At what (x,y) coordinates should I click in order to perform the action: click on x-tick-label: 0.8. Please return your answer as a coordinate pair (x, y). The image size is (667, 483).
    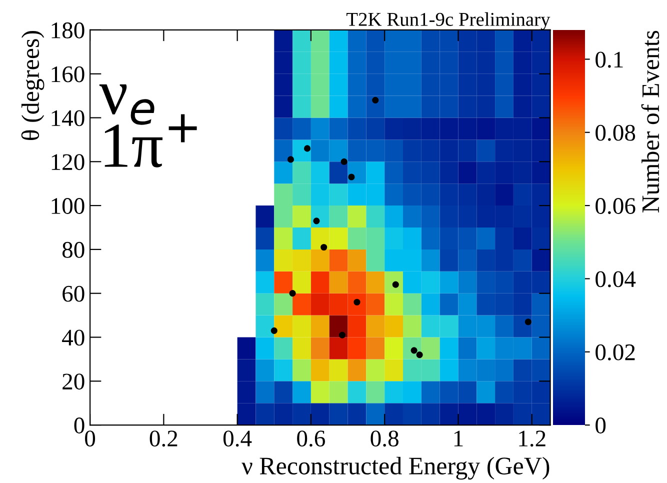
    Looking at the image, I should click on (384, 438).